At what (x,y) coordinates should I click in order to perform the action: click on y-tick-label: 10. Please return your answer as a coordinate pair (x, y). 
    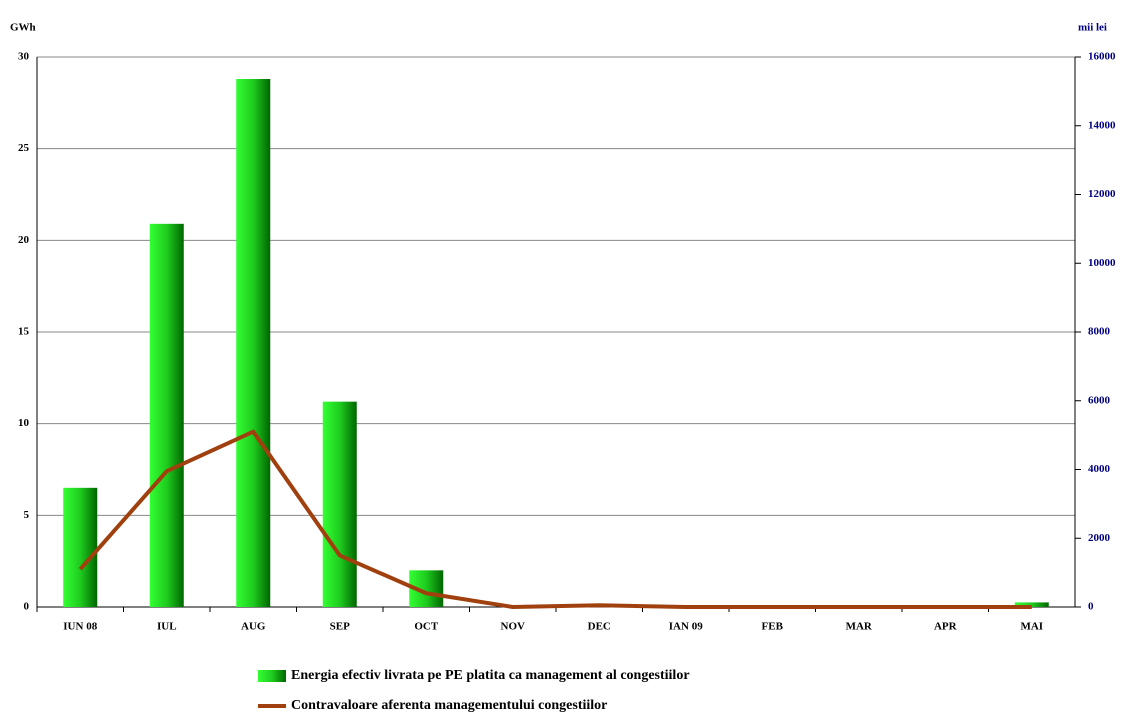
    Looking at the image, I should click on (24, 423).